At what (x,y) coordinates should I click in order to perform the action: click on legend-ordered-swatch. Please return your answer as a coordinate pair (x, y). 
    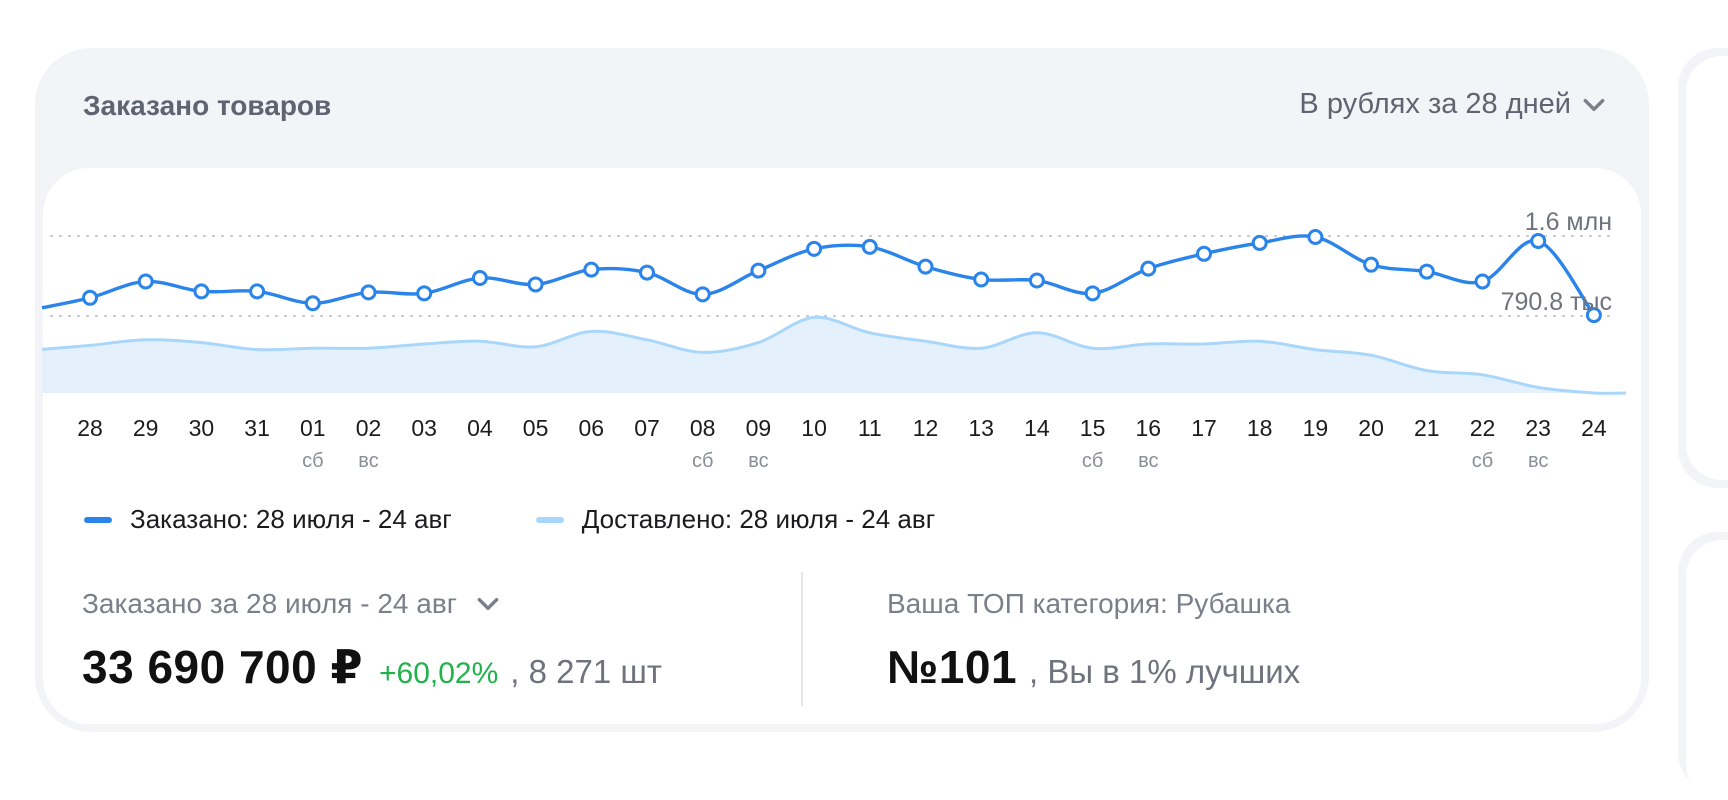
    Looking at the image, I should click on (98, 519).